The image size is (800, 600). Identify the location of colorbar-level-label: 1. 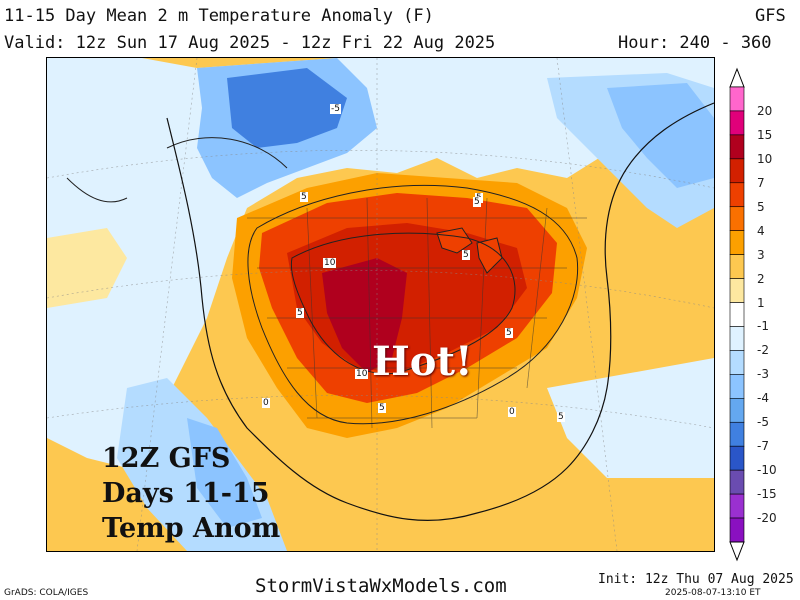
(761, 302).